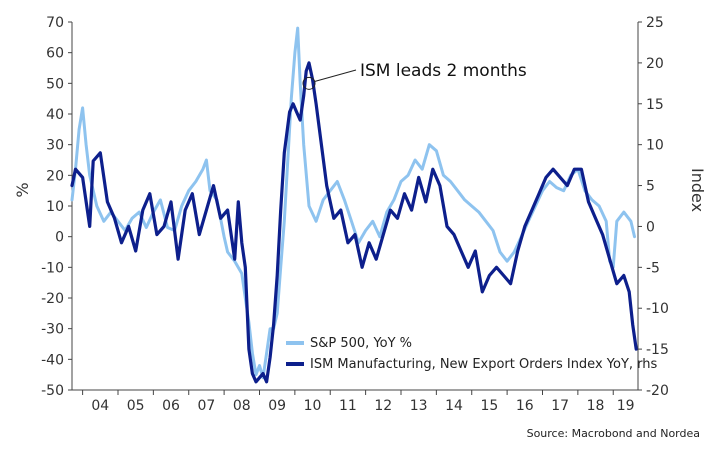  What do you see at coordinates (55, 54) in the screenshot?
I see `left-tick-label: 60` at bounding box center [55, 54].